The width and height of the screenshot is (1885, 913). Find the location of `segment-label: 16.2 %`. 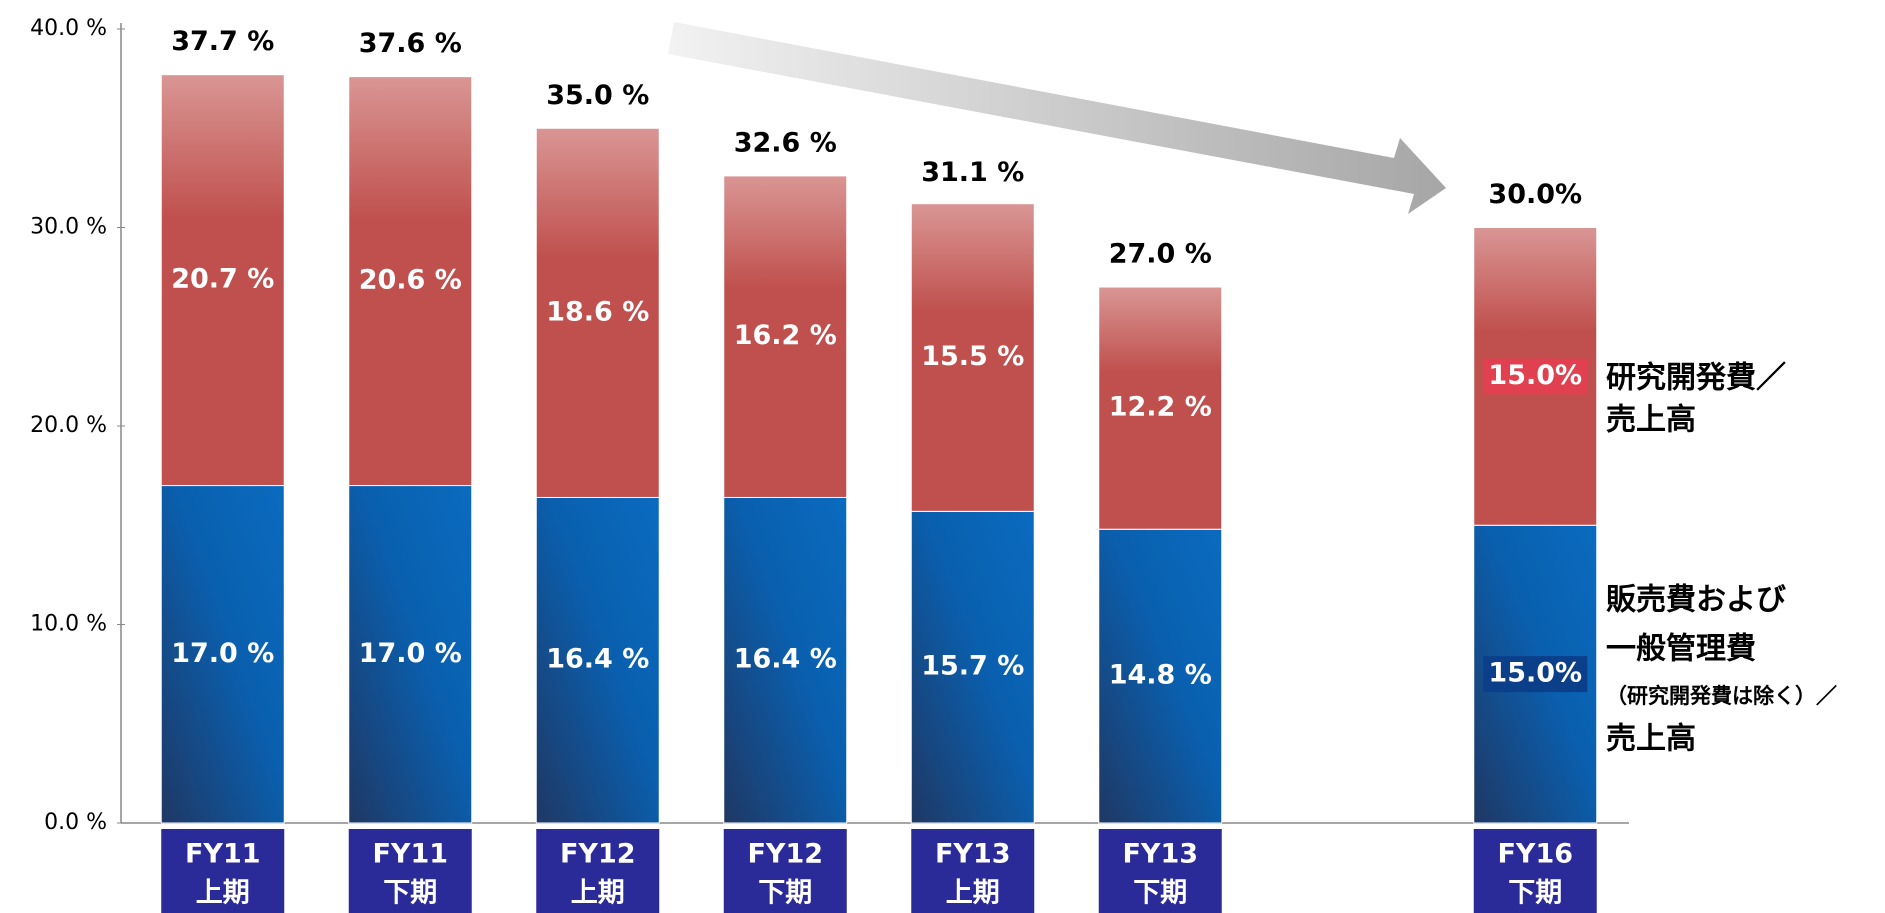

segment-label: 16.2 % is located at coordinates (785, 335).